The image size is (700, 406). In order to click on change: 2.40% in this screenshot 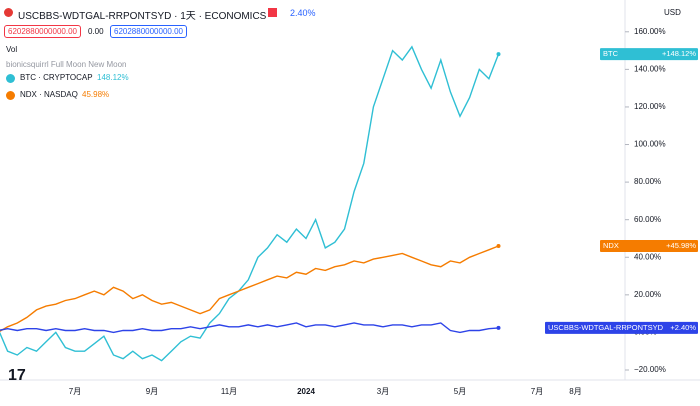, I will do `click(303, 13)`.